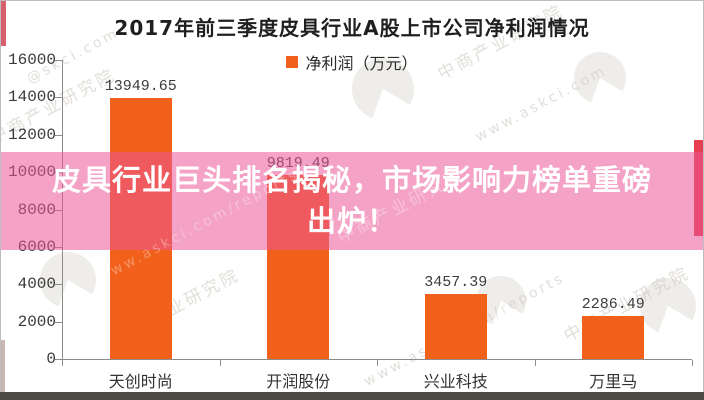 The height and width of the screenshot is (400, 704). I want to click on chart-legend: 净利润（万元）, so click(352, 62).